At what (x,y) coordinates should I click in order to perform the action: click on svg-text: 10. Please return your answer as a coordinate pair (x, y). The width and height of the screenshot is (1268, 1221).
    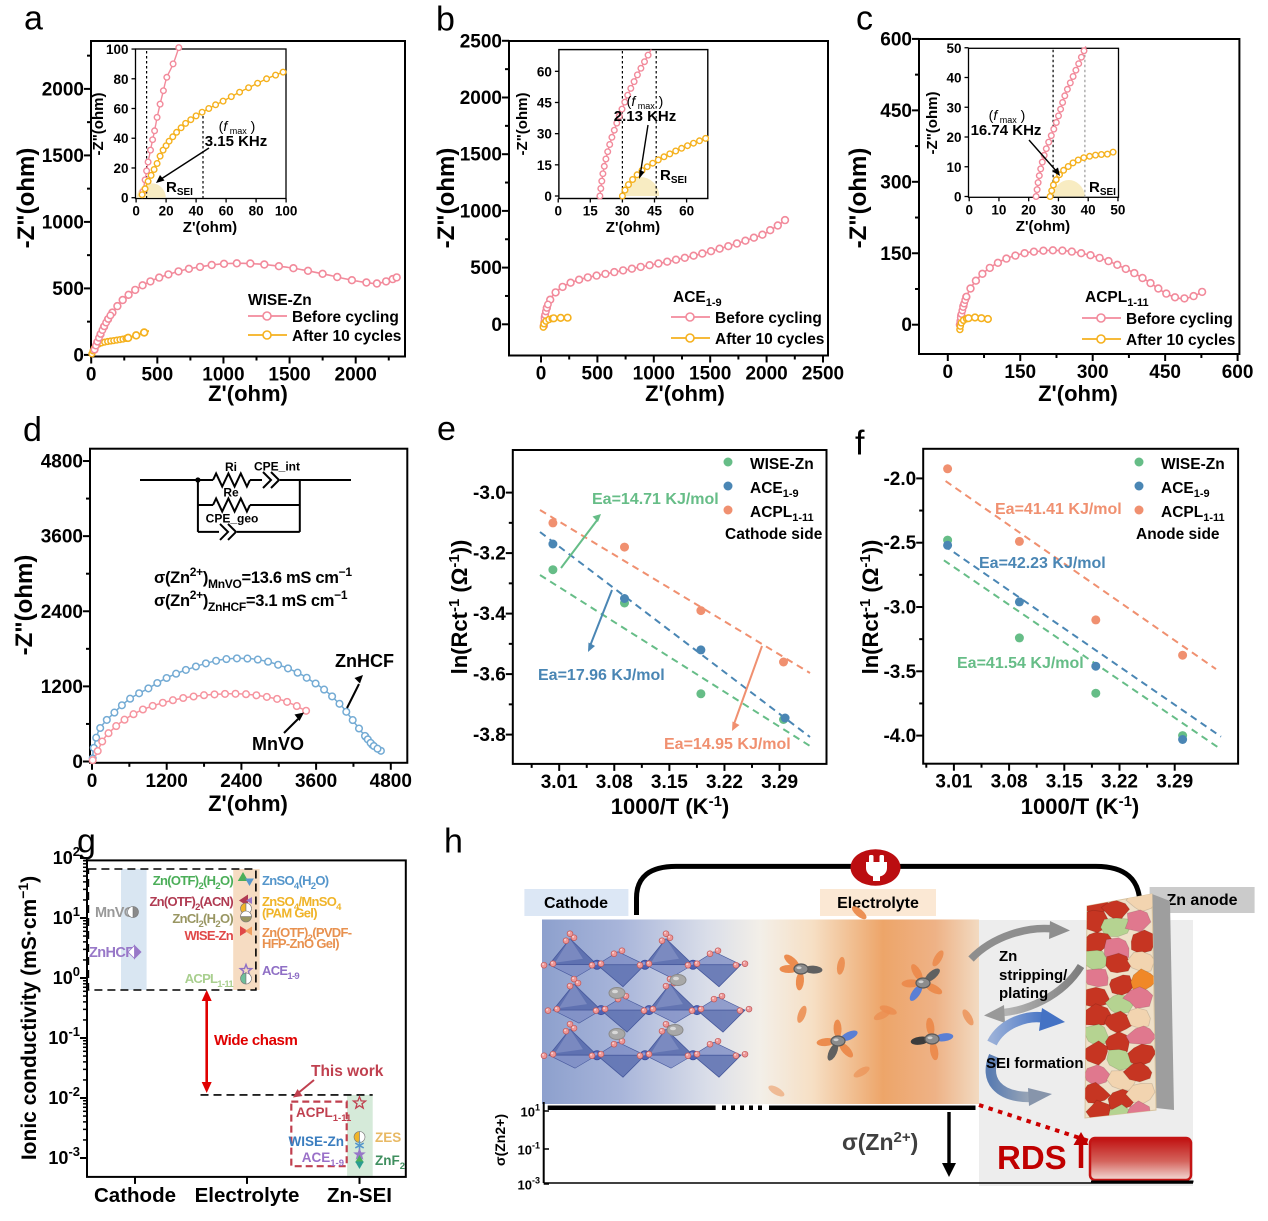
    Looking at the image, I should click on (953, 167).